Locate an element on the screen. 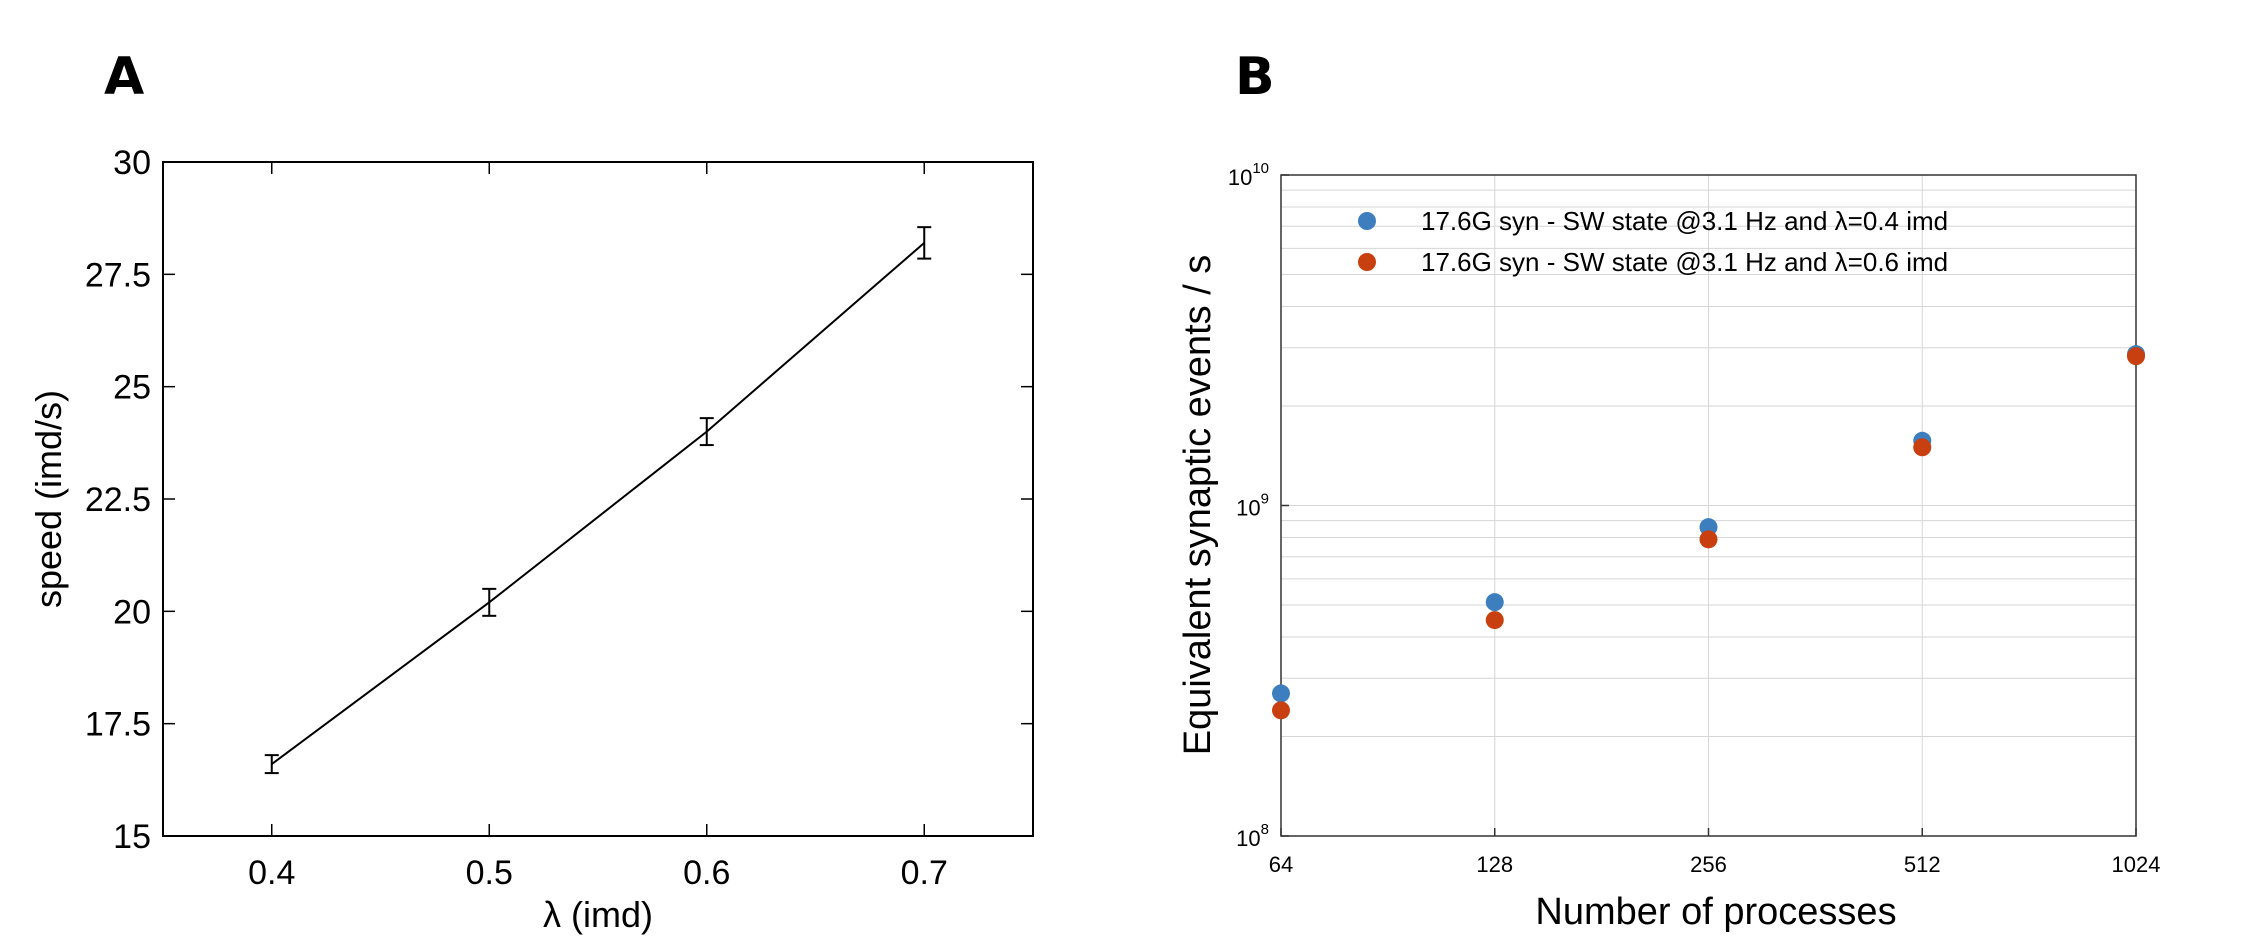 Image resolution: width=2268 pixels, height=945 pixels. chart-a-y-tick-label: 30 is located at coordinates (132, 163).